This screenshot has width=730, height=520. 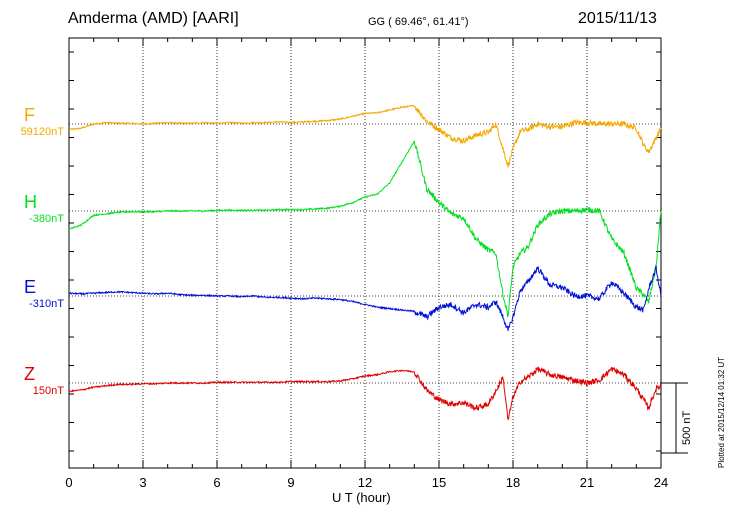 I want to click on series-line-z, so click(x=365, y=393).